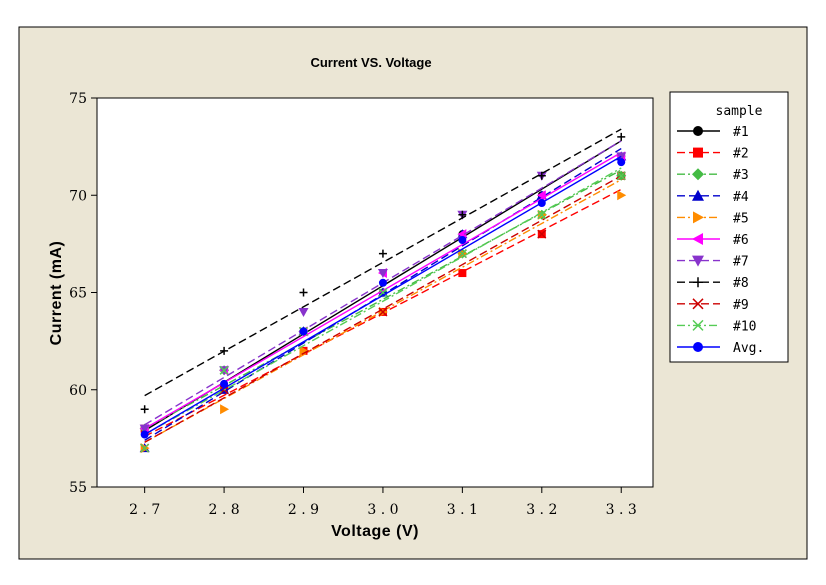 This screenshot has width=826, height=585. I want to click on x-tick-label: 3 . 0, so click(382, 510).